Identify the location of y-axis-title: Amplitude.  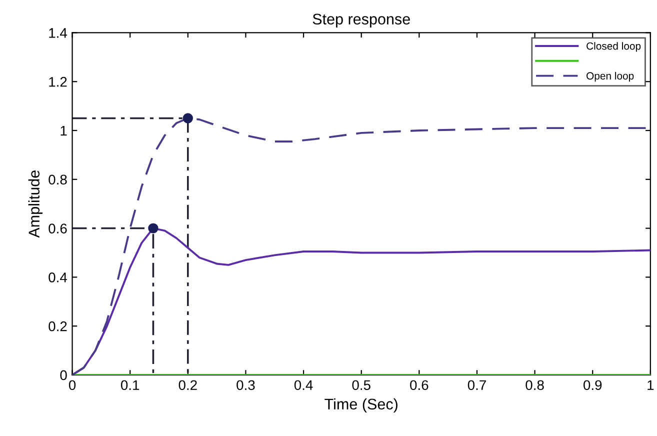
(35, 204).